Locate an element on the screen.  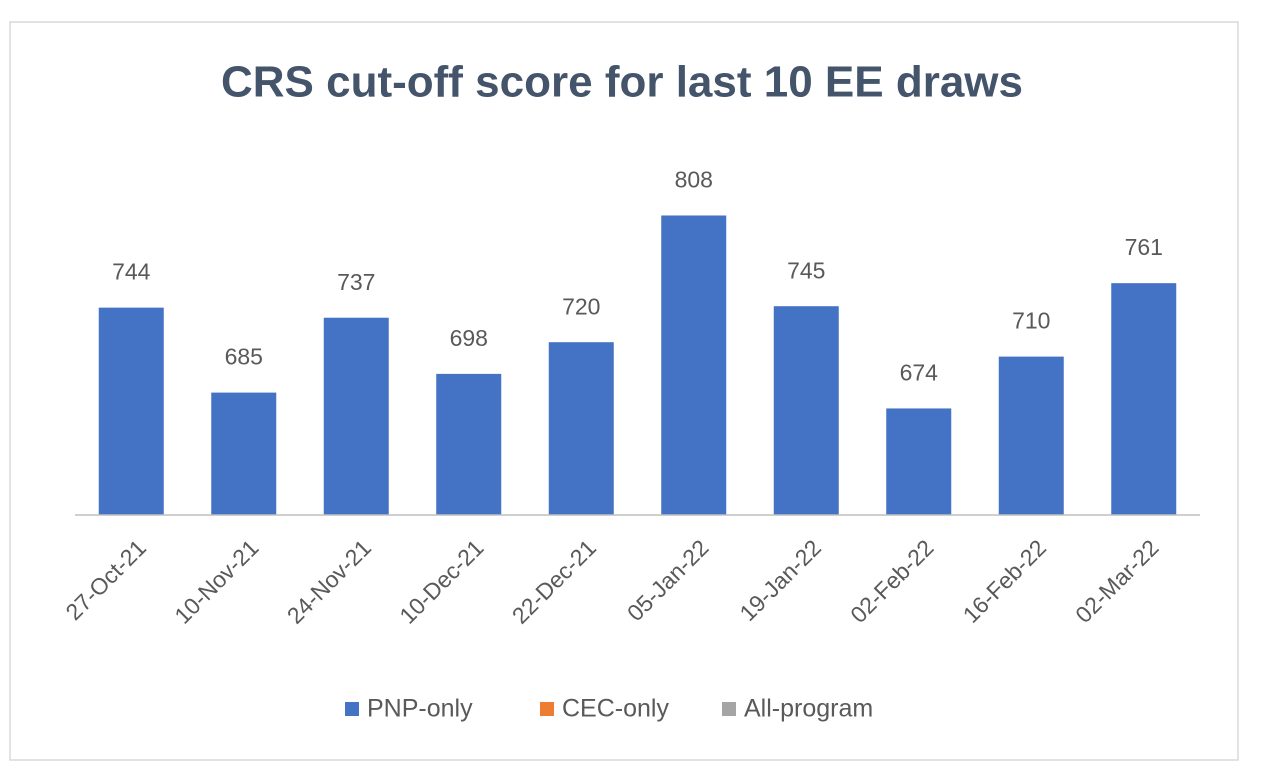
data-label: 710 is located at coordinates (1031, 321).